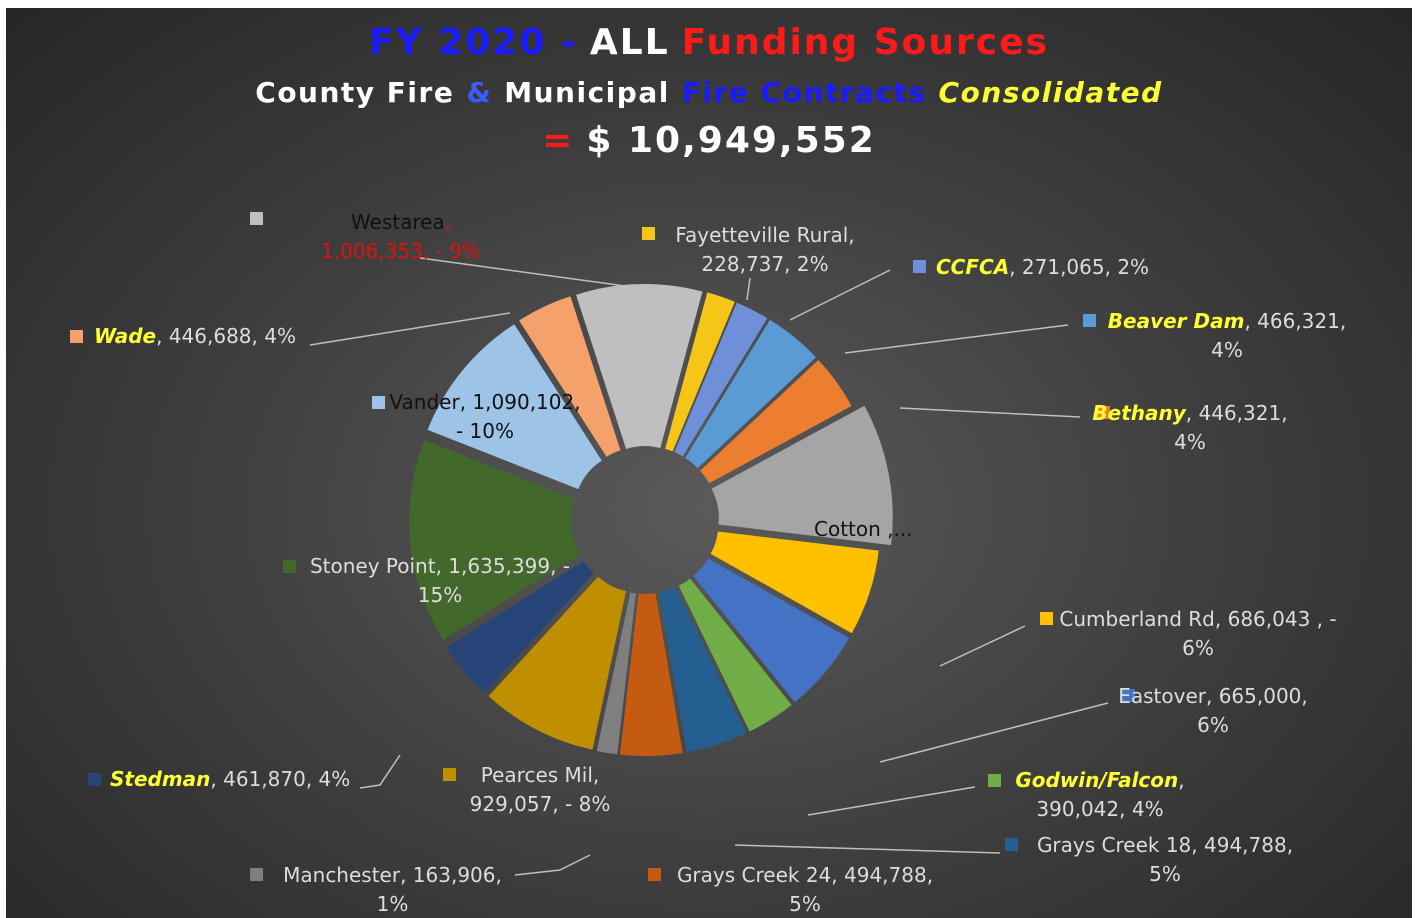  What do you see at coordinates (125, 336) in the screenshot?
I see `category-label: Wade` at bounding box center [125, 336].